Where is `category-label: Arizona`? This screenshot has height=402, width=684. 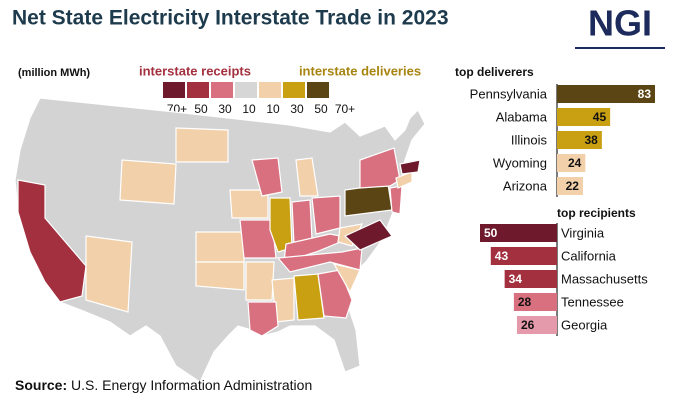 category-label: Arizona is located at coordinates (525, 185).